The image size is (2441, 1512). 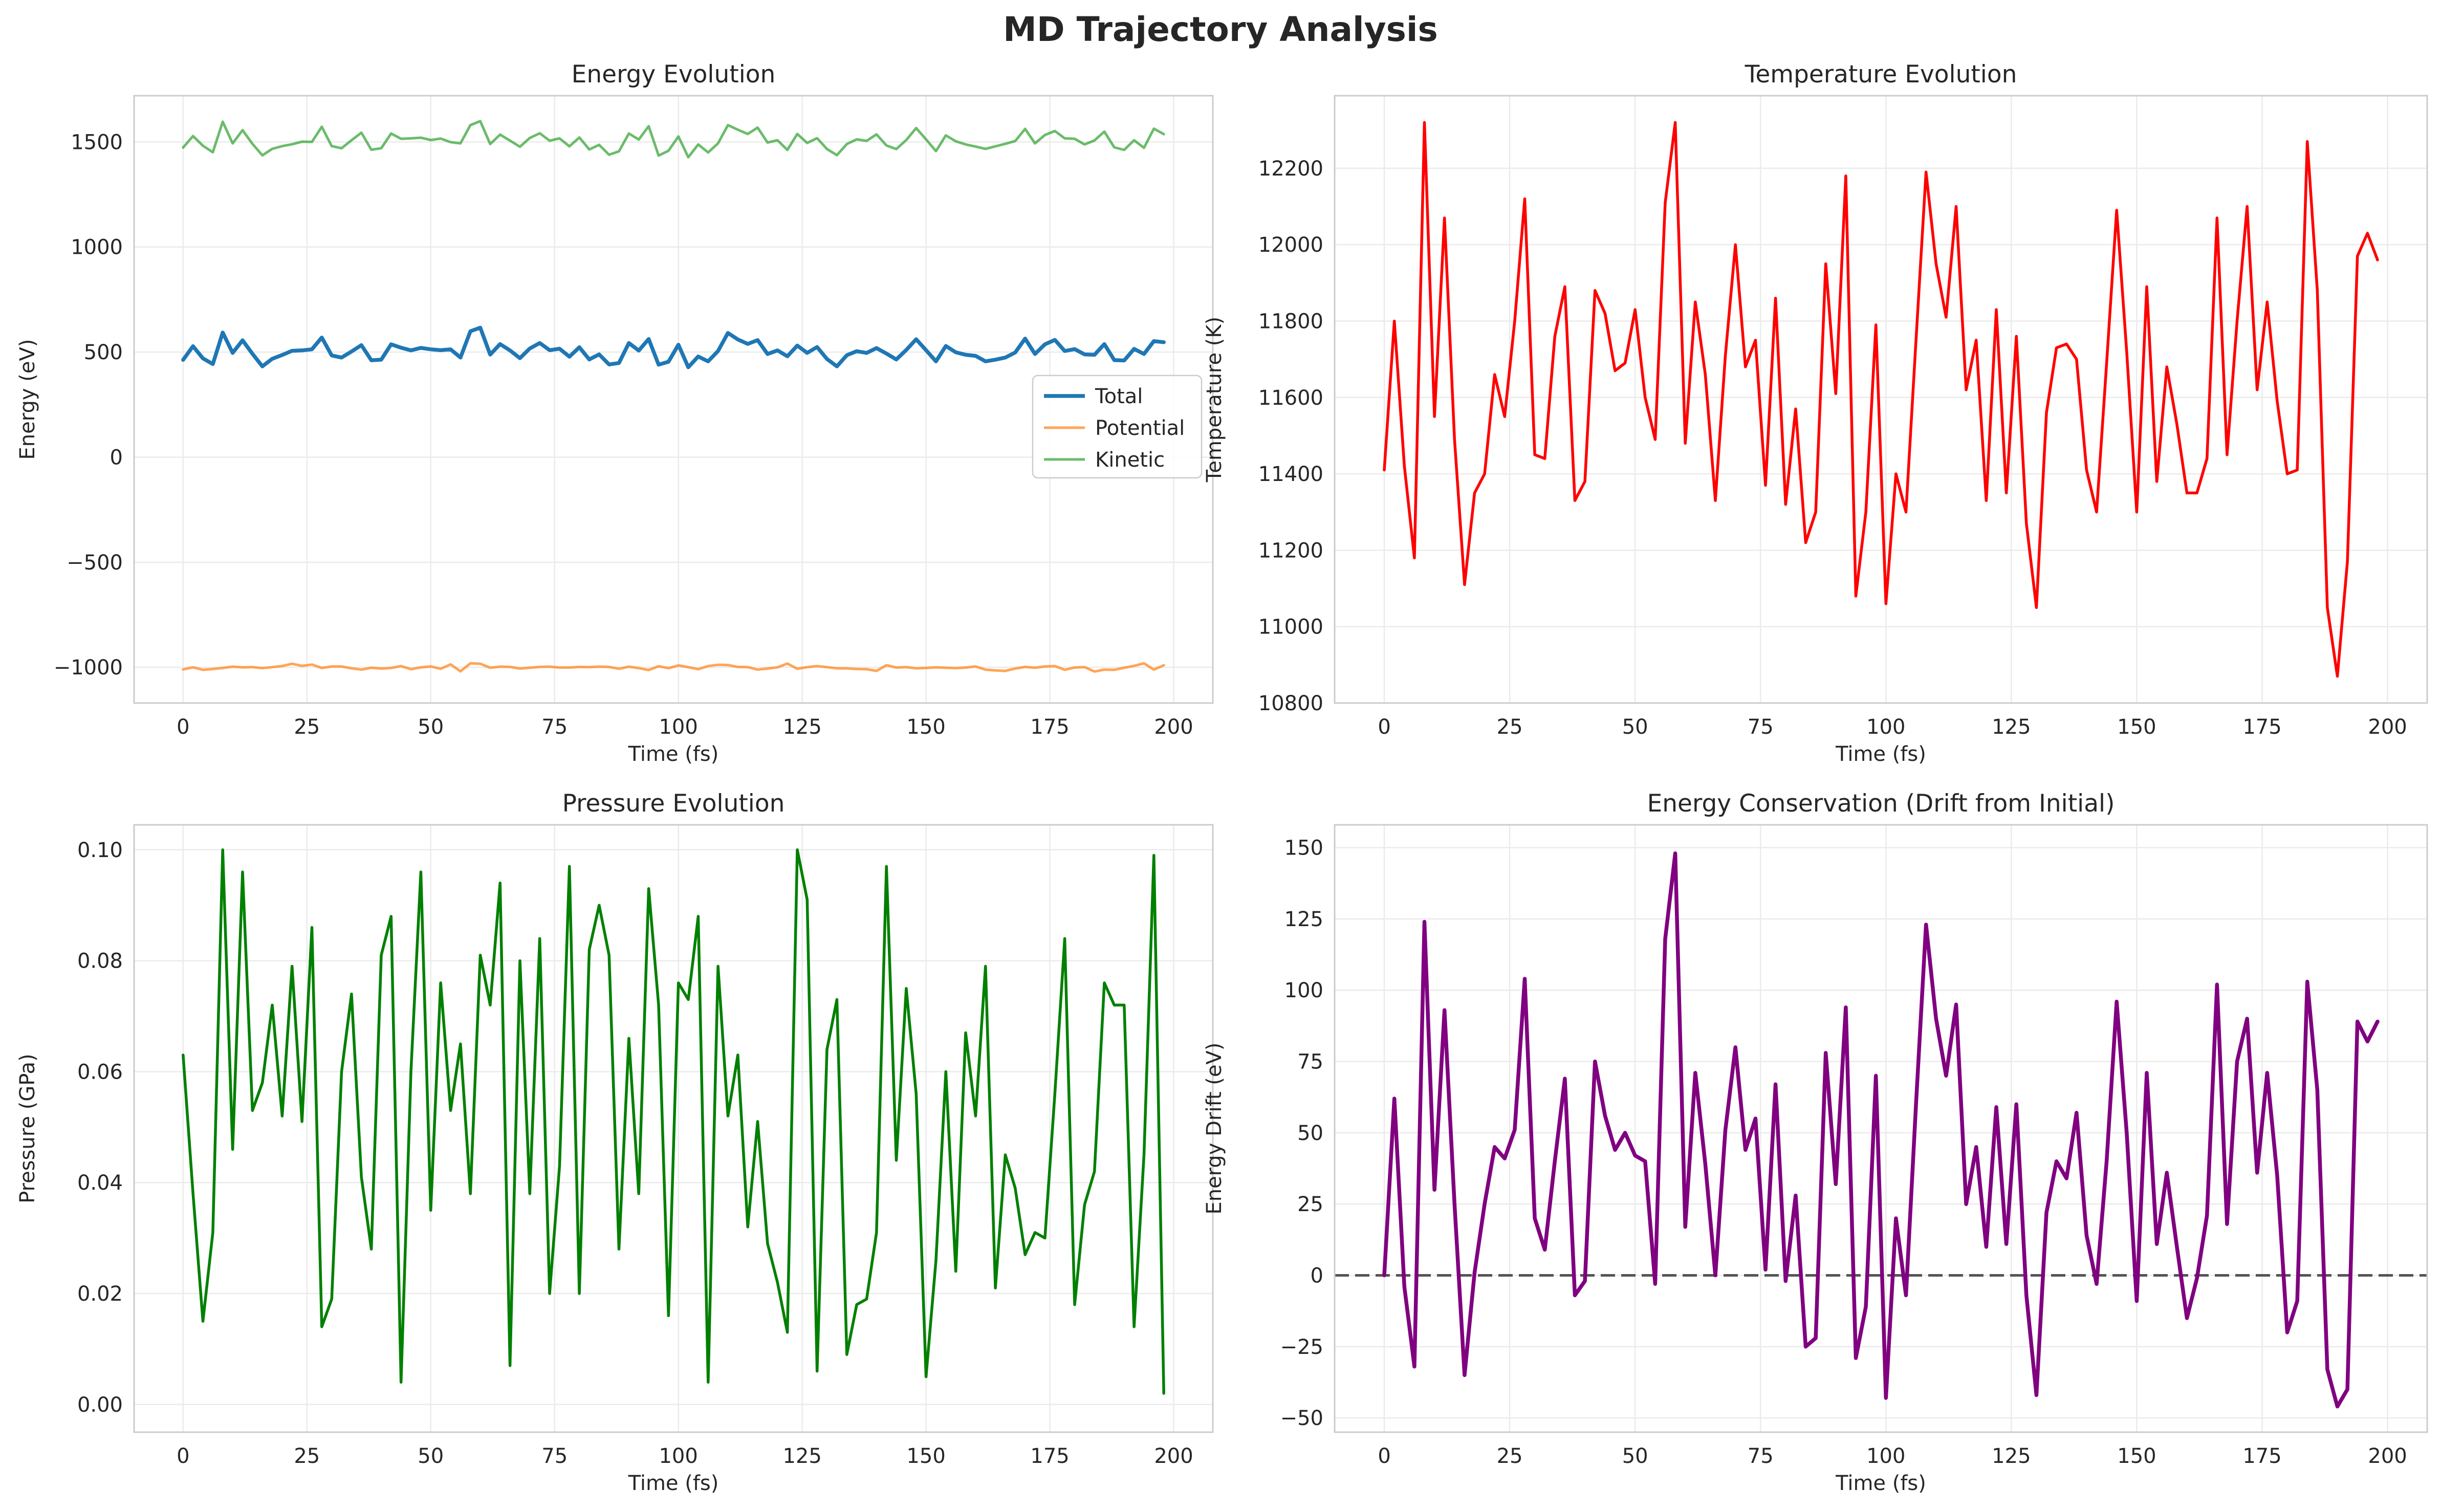 What do you see at coordinates (1290, 245) in the screenshot?
I see `temperature-y-tick-label: 12000` at bounding box center [1290, 245].